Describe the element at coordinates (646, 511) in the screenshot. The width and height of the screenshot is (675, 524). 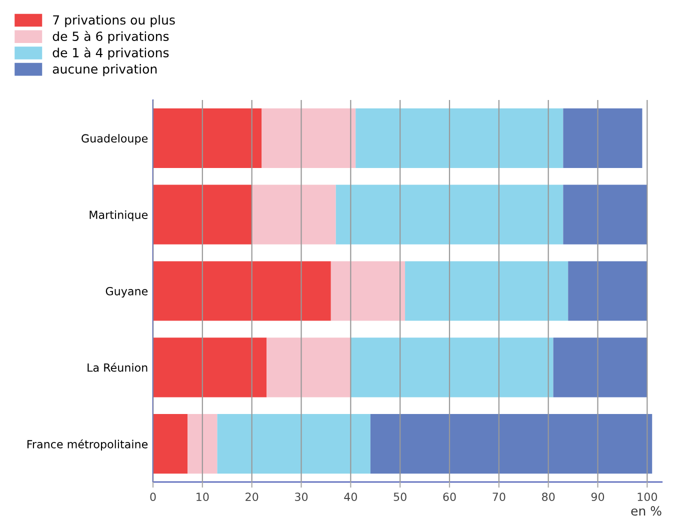
I see `x-axis-title: en %` at that location.